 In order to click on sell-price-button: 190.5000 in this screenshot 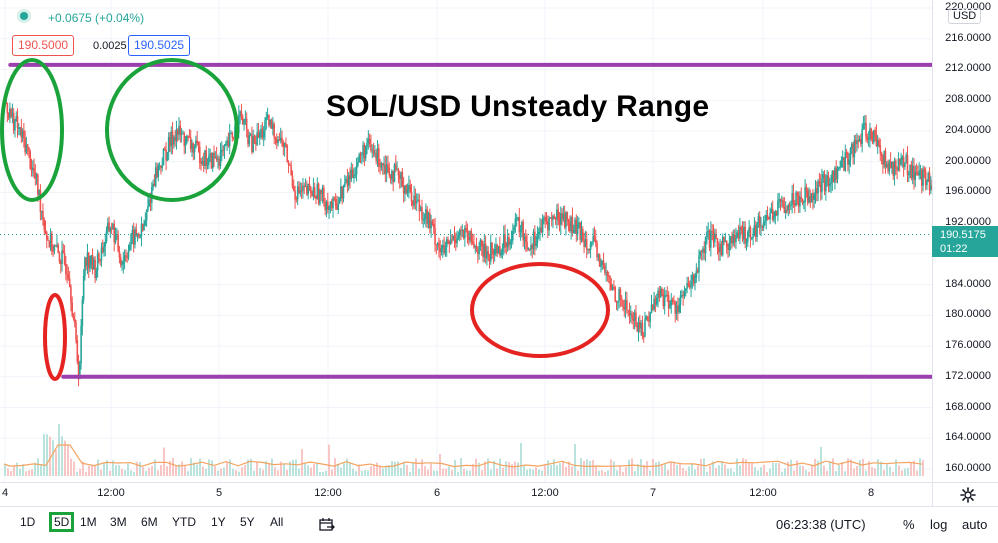, I will do `click(43, 45)`.